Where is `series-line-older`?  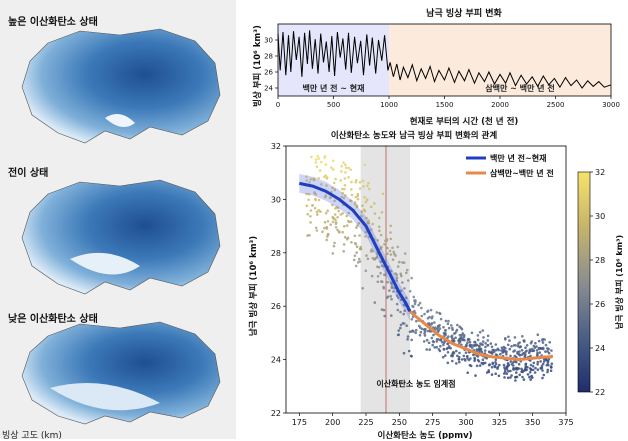
series-line-older is located at coordinates (481, 336).